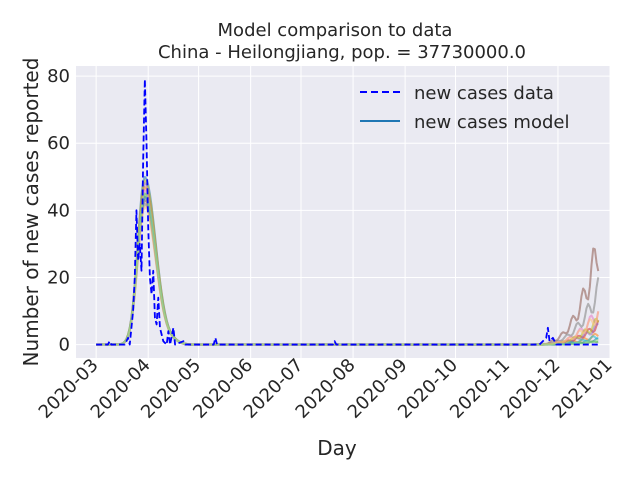 The image size is (640, 480). What do you see at coordinates (64, 345) in the screenshot?
I see `y-tick-label: 0` at bounding box center [64, 345].